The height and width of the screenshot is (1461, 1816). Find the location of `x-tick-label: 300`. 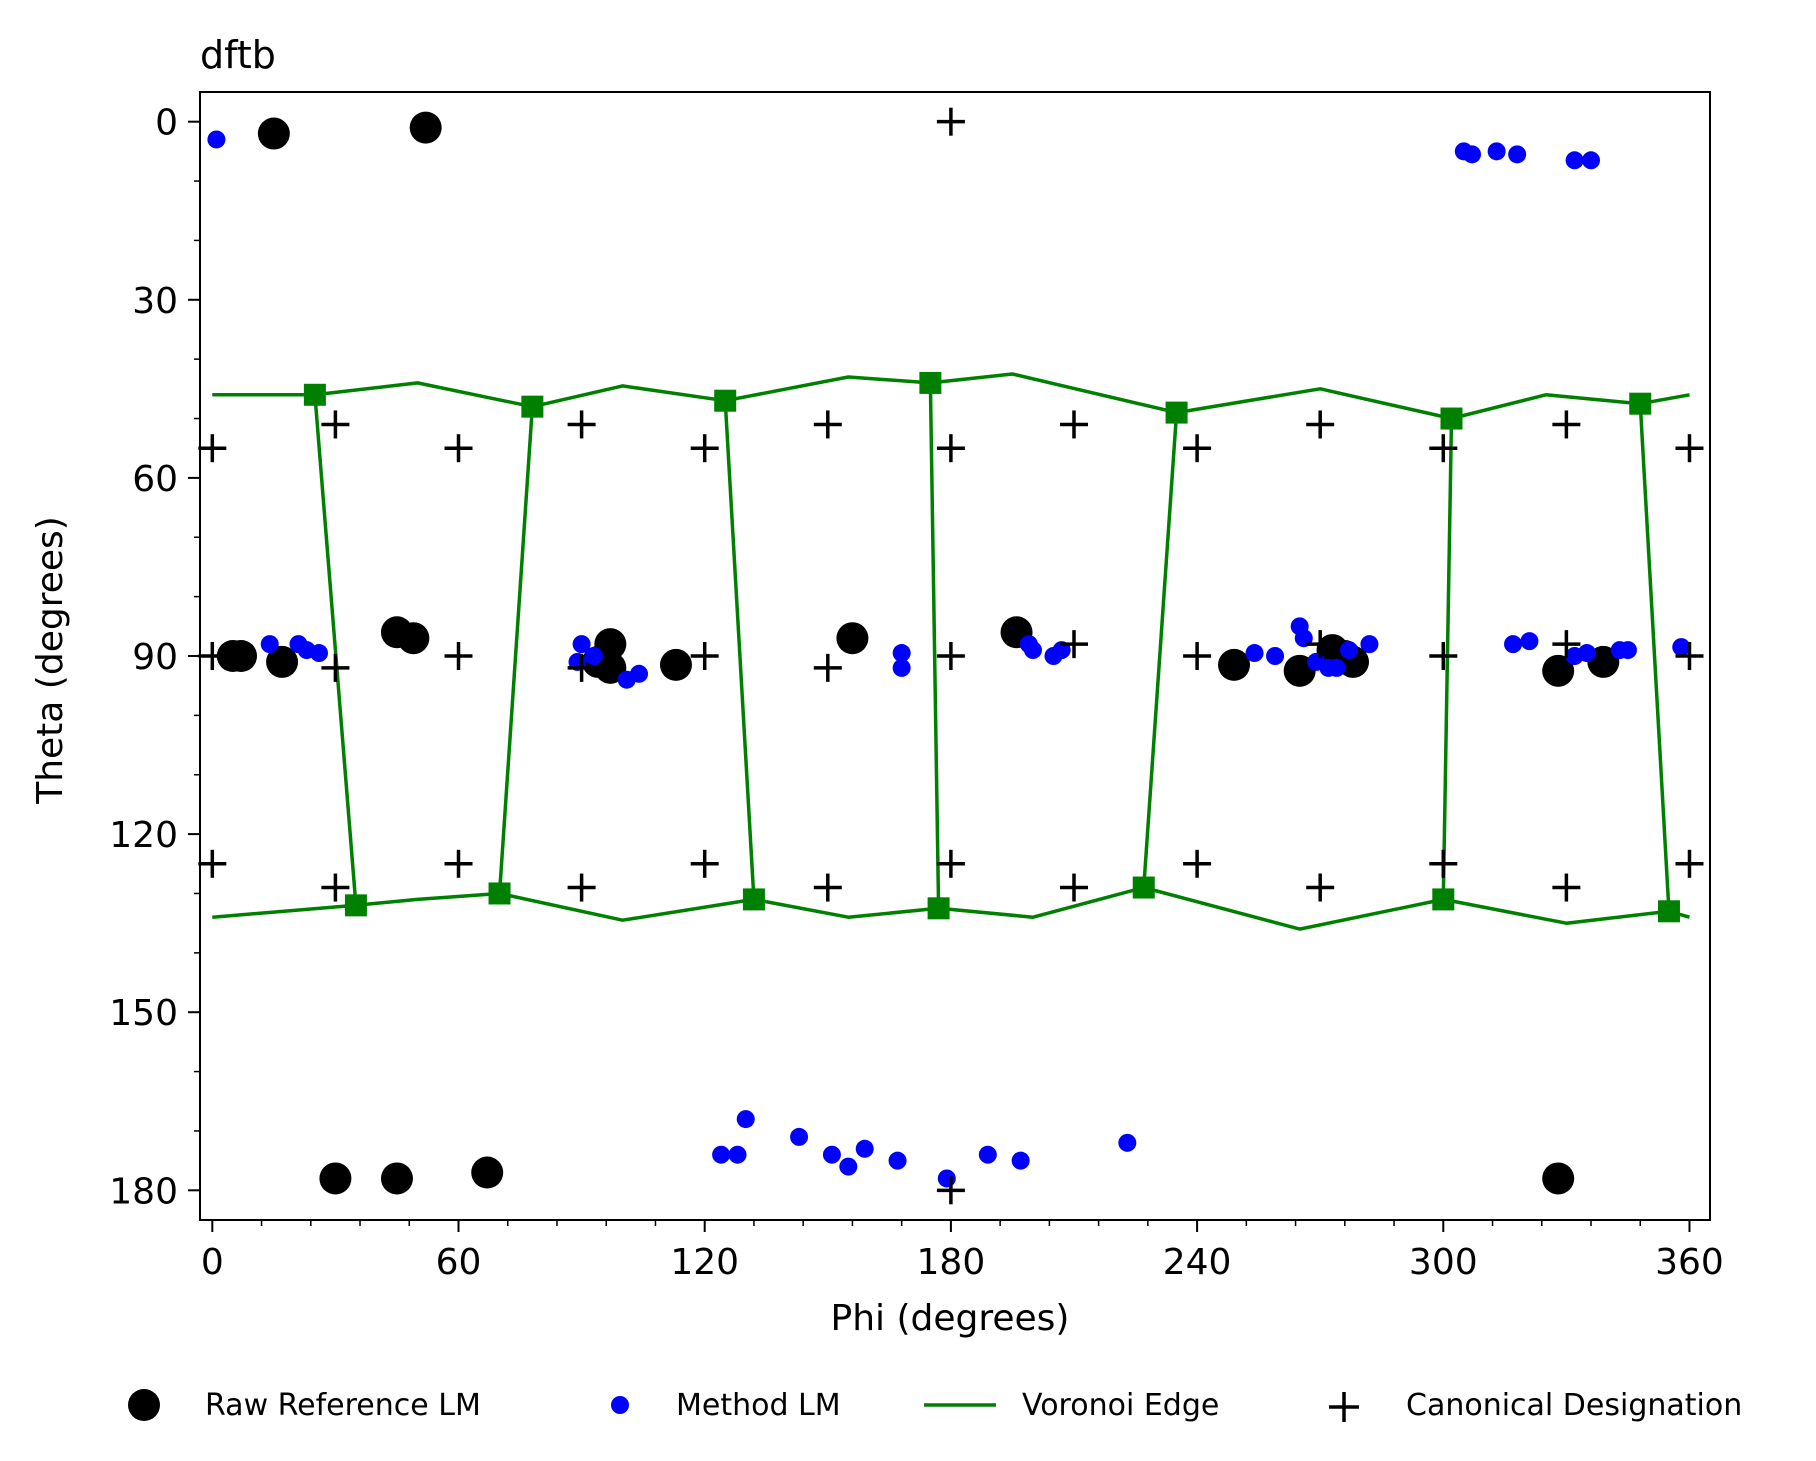

x-tick-label: 300 is located at coordinates (1443, 1262).